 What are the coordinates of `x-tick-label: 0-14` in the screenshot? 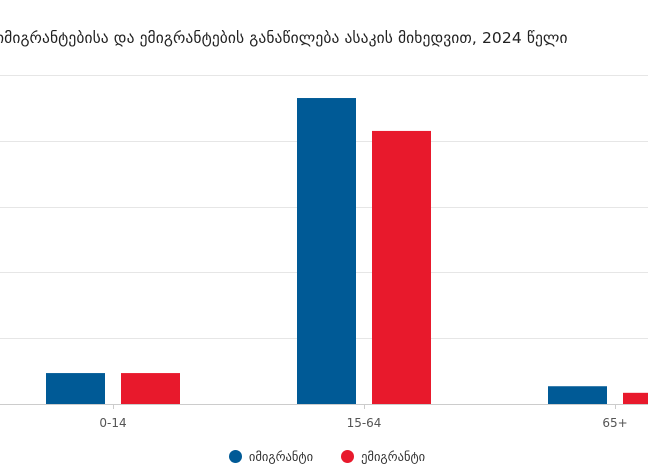 It's located at (112, 423).